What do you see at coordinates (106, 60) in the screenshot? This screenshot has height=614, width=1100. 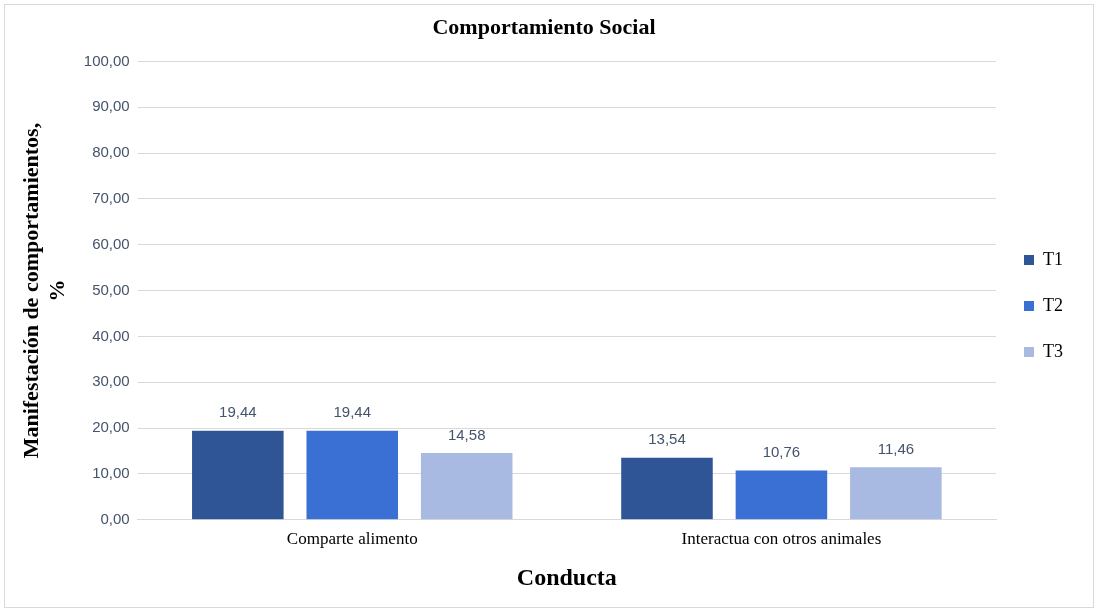 I see `y-tick-label: 100,00` at bounding box center [106, 60].